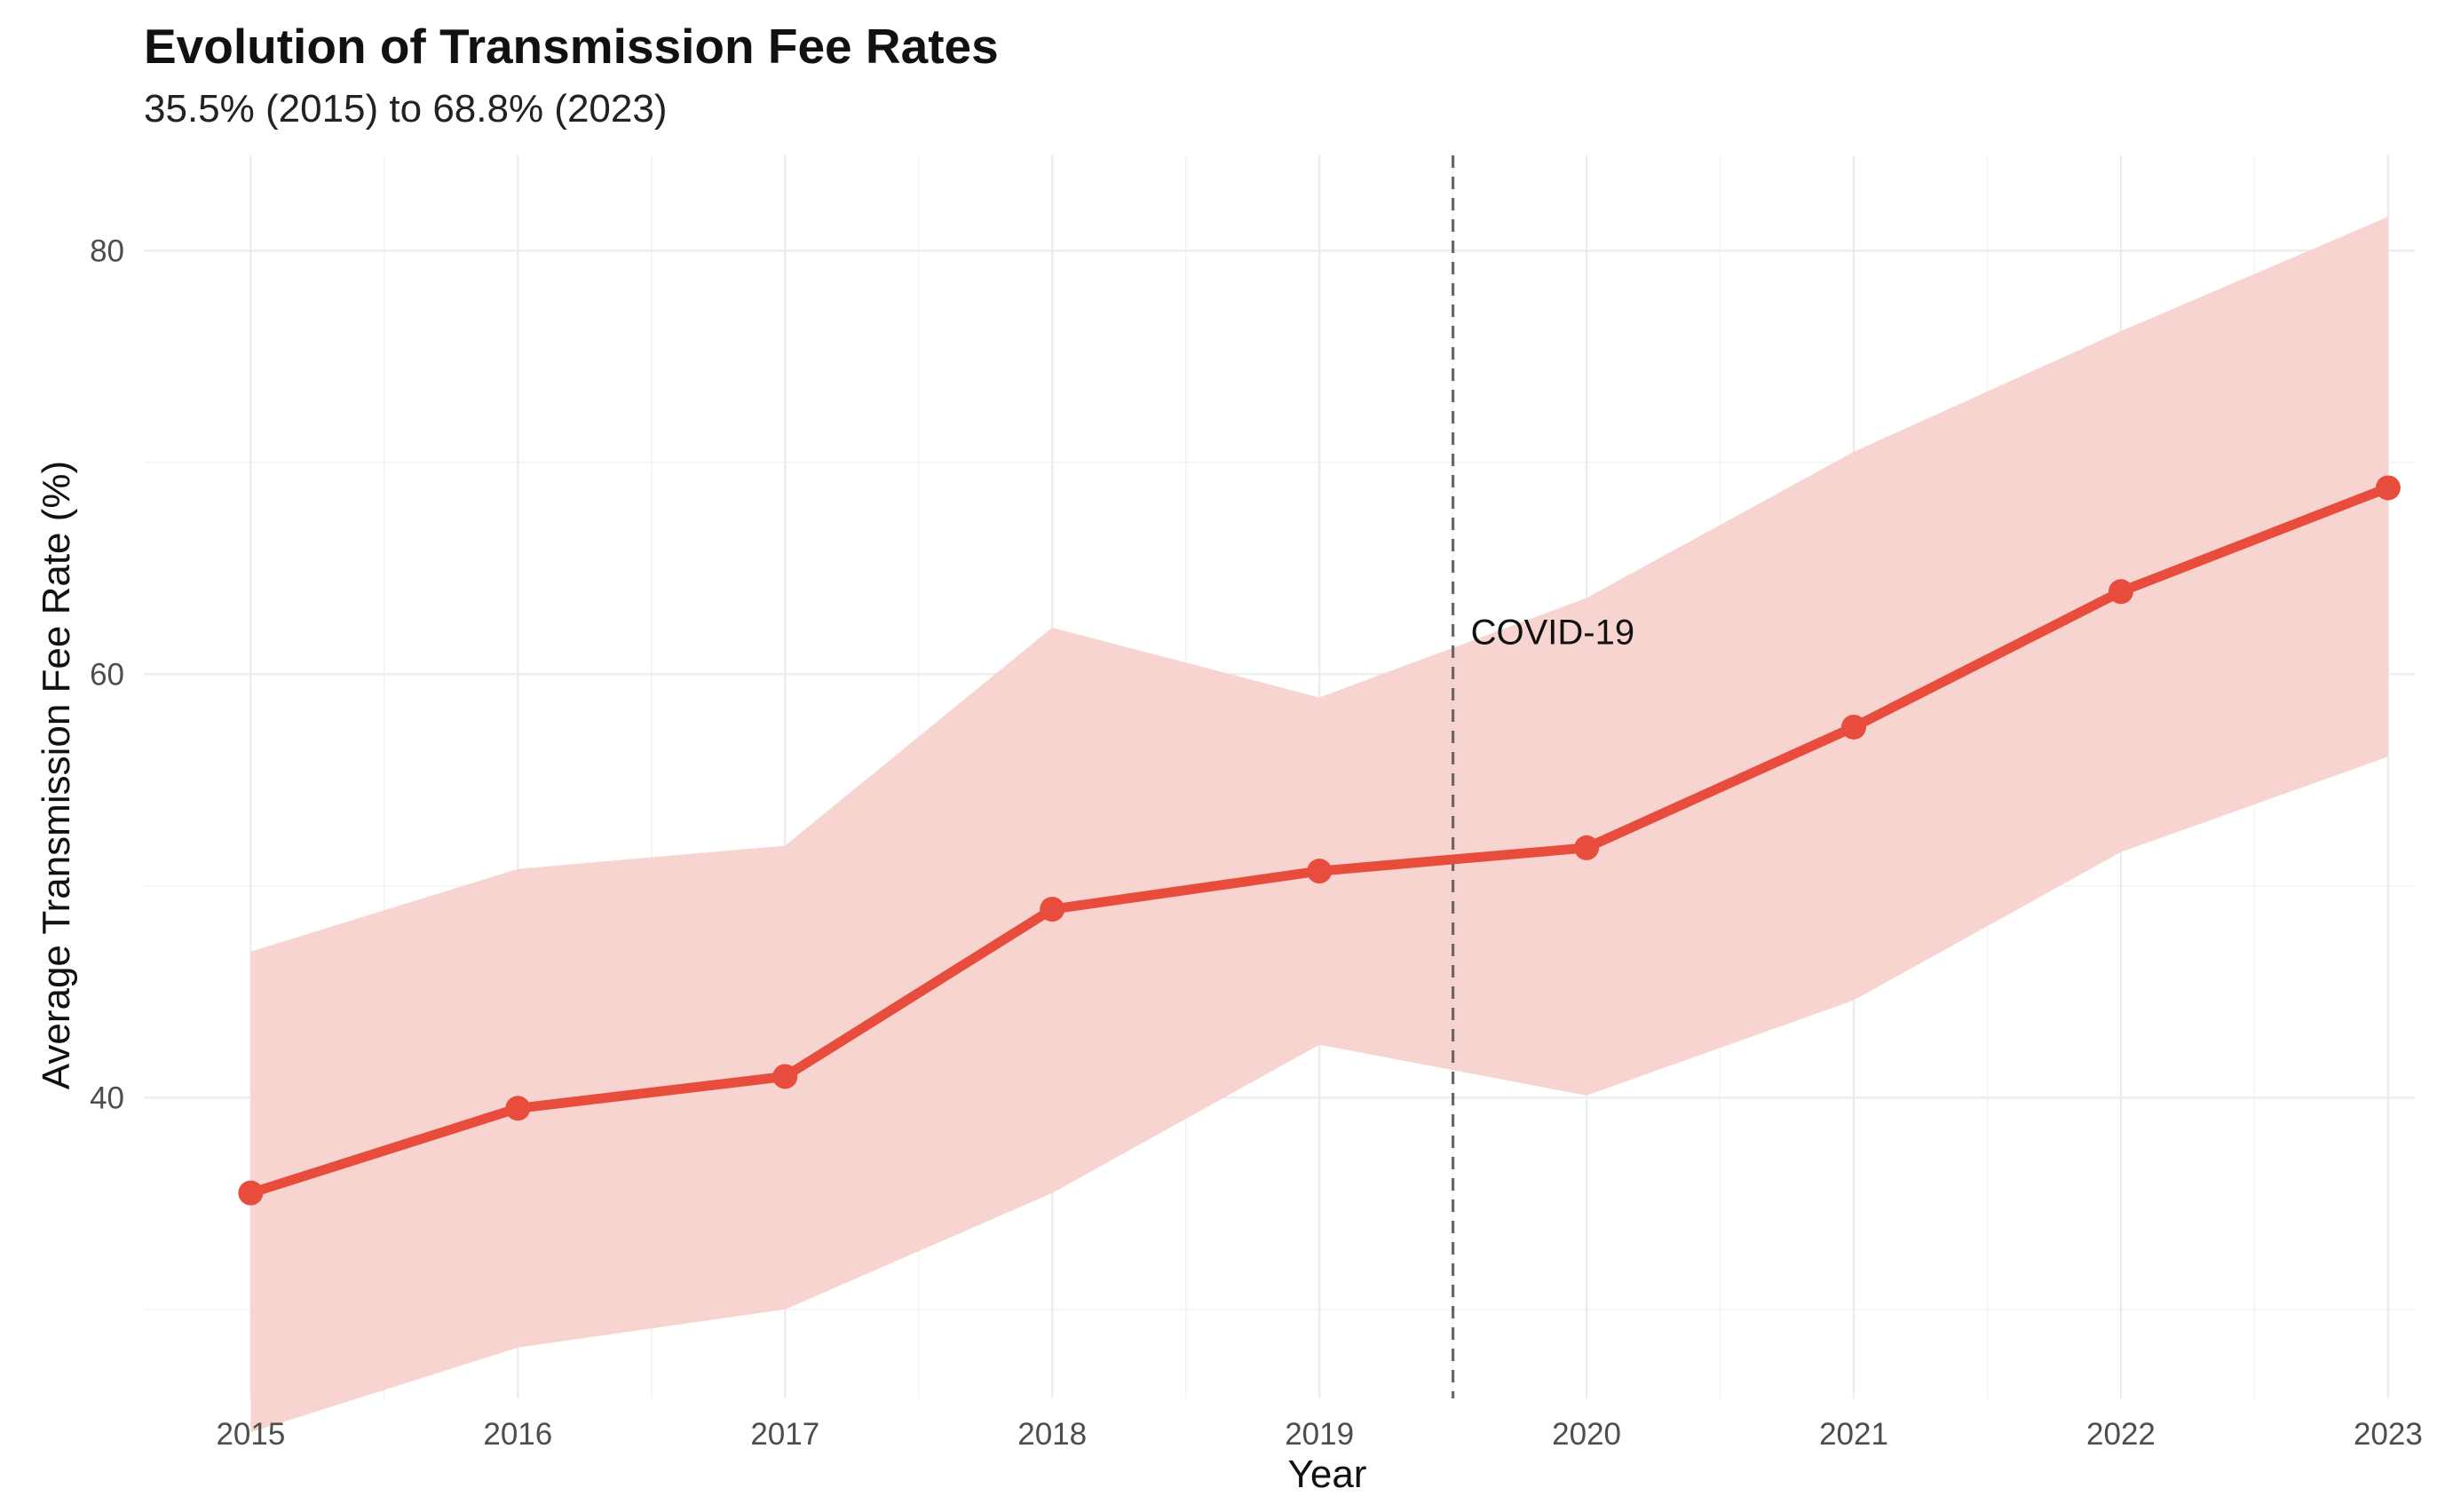  What do you see at coordinates (1853, 1434) in the screenshot?
I see `x-tick-label: 2021` at bounding box center [1853, 1434].